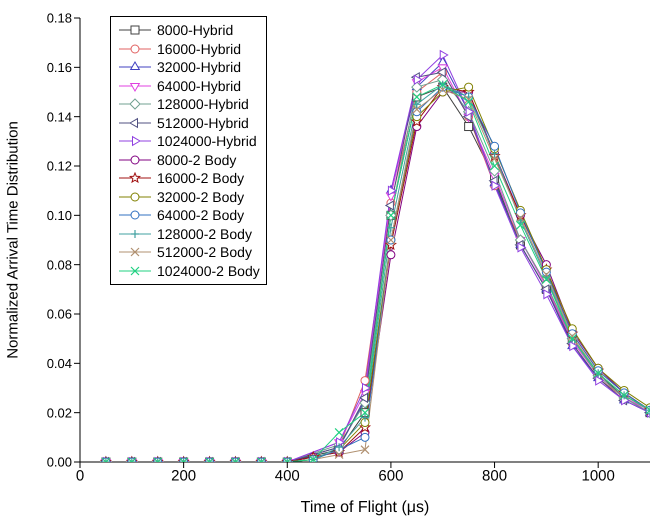 The width and height of the screenshot is (657, 532). What do you see at coordinates (59, 67) in the screenshot?
I see `y-tick-label: 0.16` at bounding box center [59, 67].